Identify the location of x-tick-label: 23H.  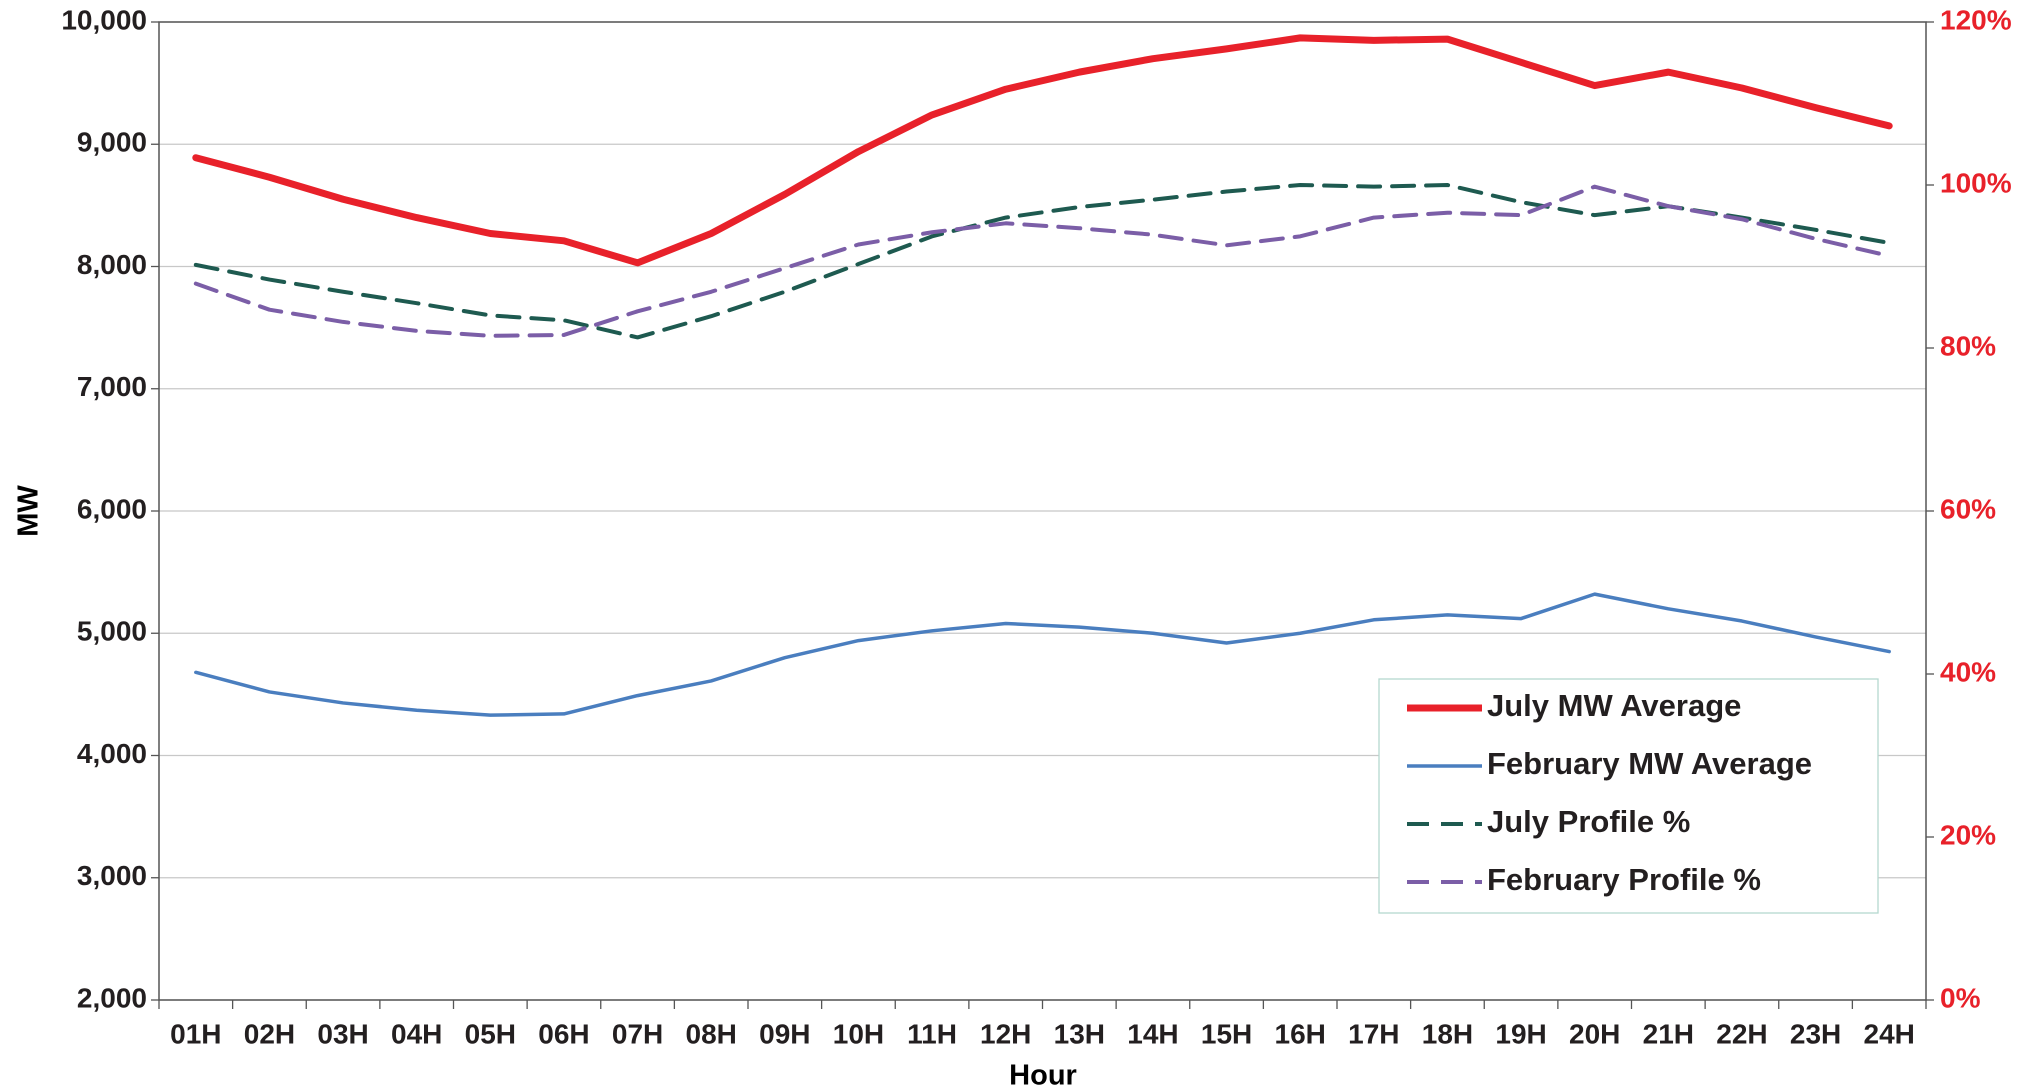
(1815, 1033).